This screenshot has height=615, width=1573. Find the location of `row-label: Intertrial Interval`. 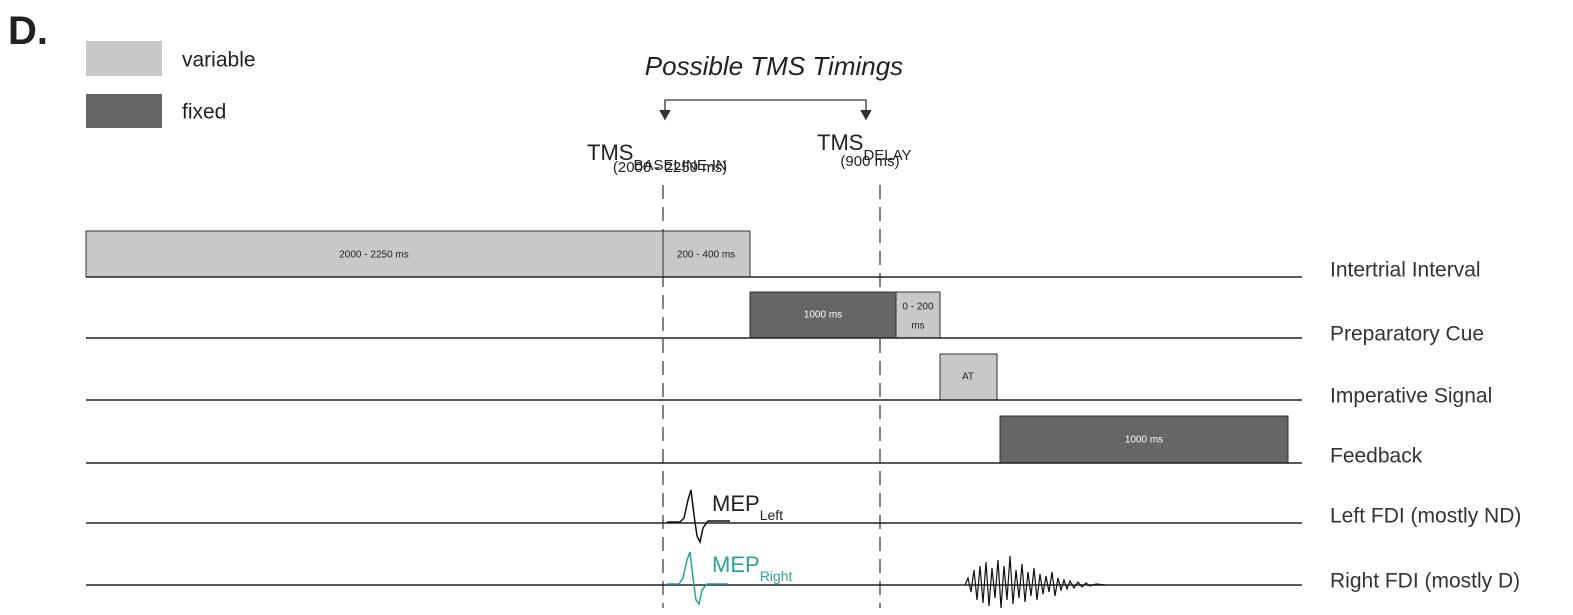

row-label: Intertrial Interval is located at coordinates (1405, 270).